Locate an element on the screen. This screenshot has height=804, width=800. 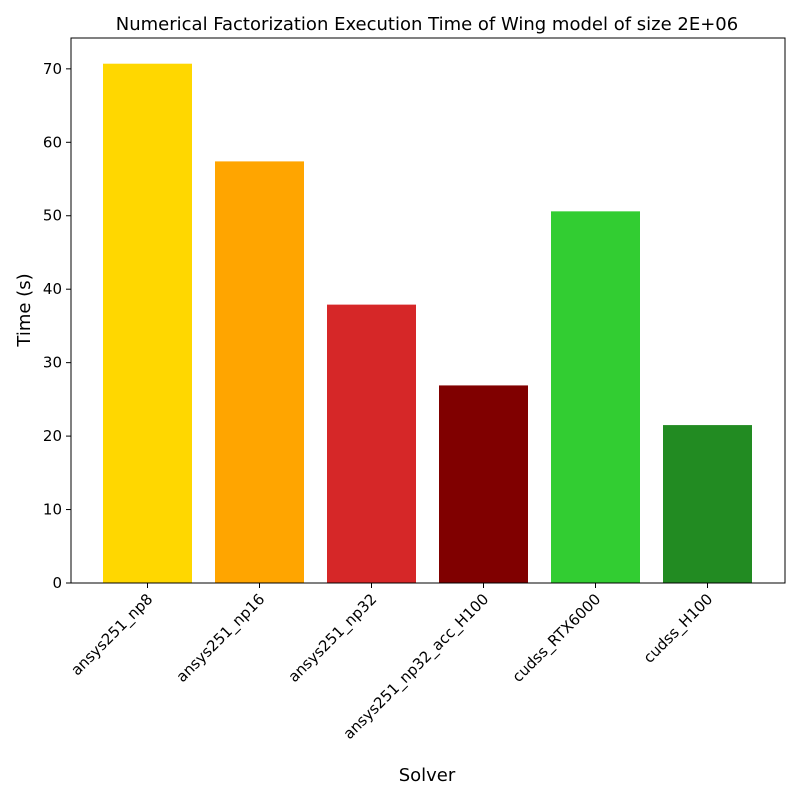
bar-ansys251_np32_acc_H100 is located at coordinates (483, 484).